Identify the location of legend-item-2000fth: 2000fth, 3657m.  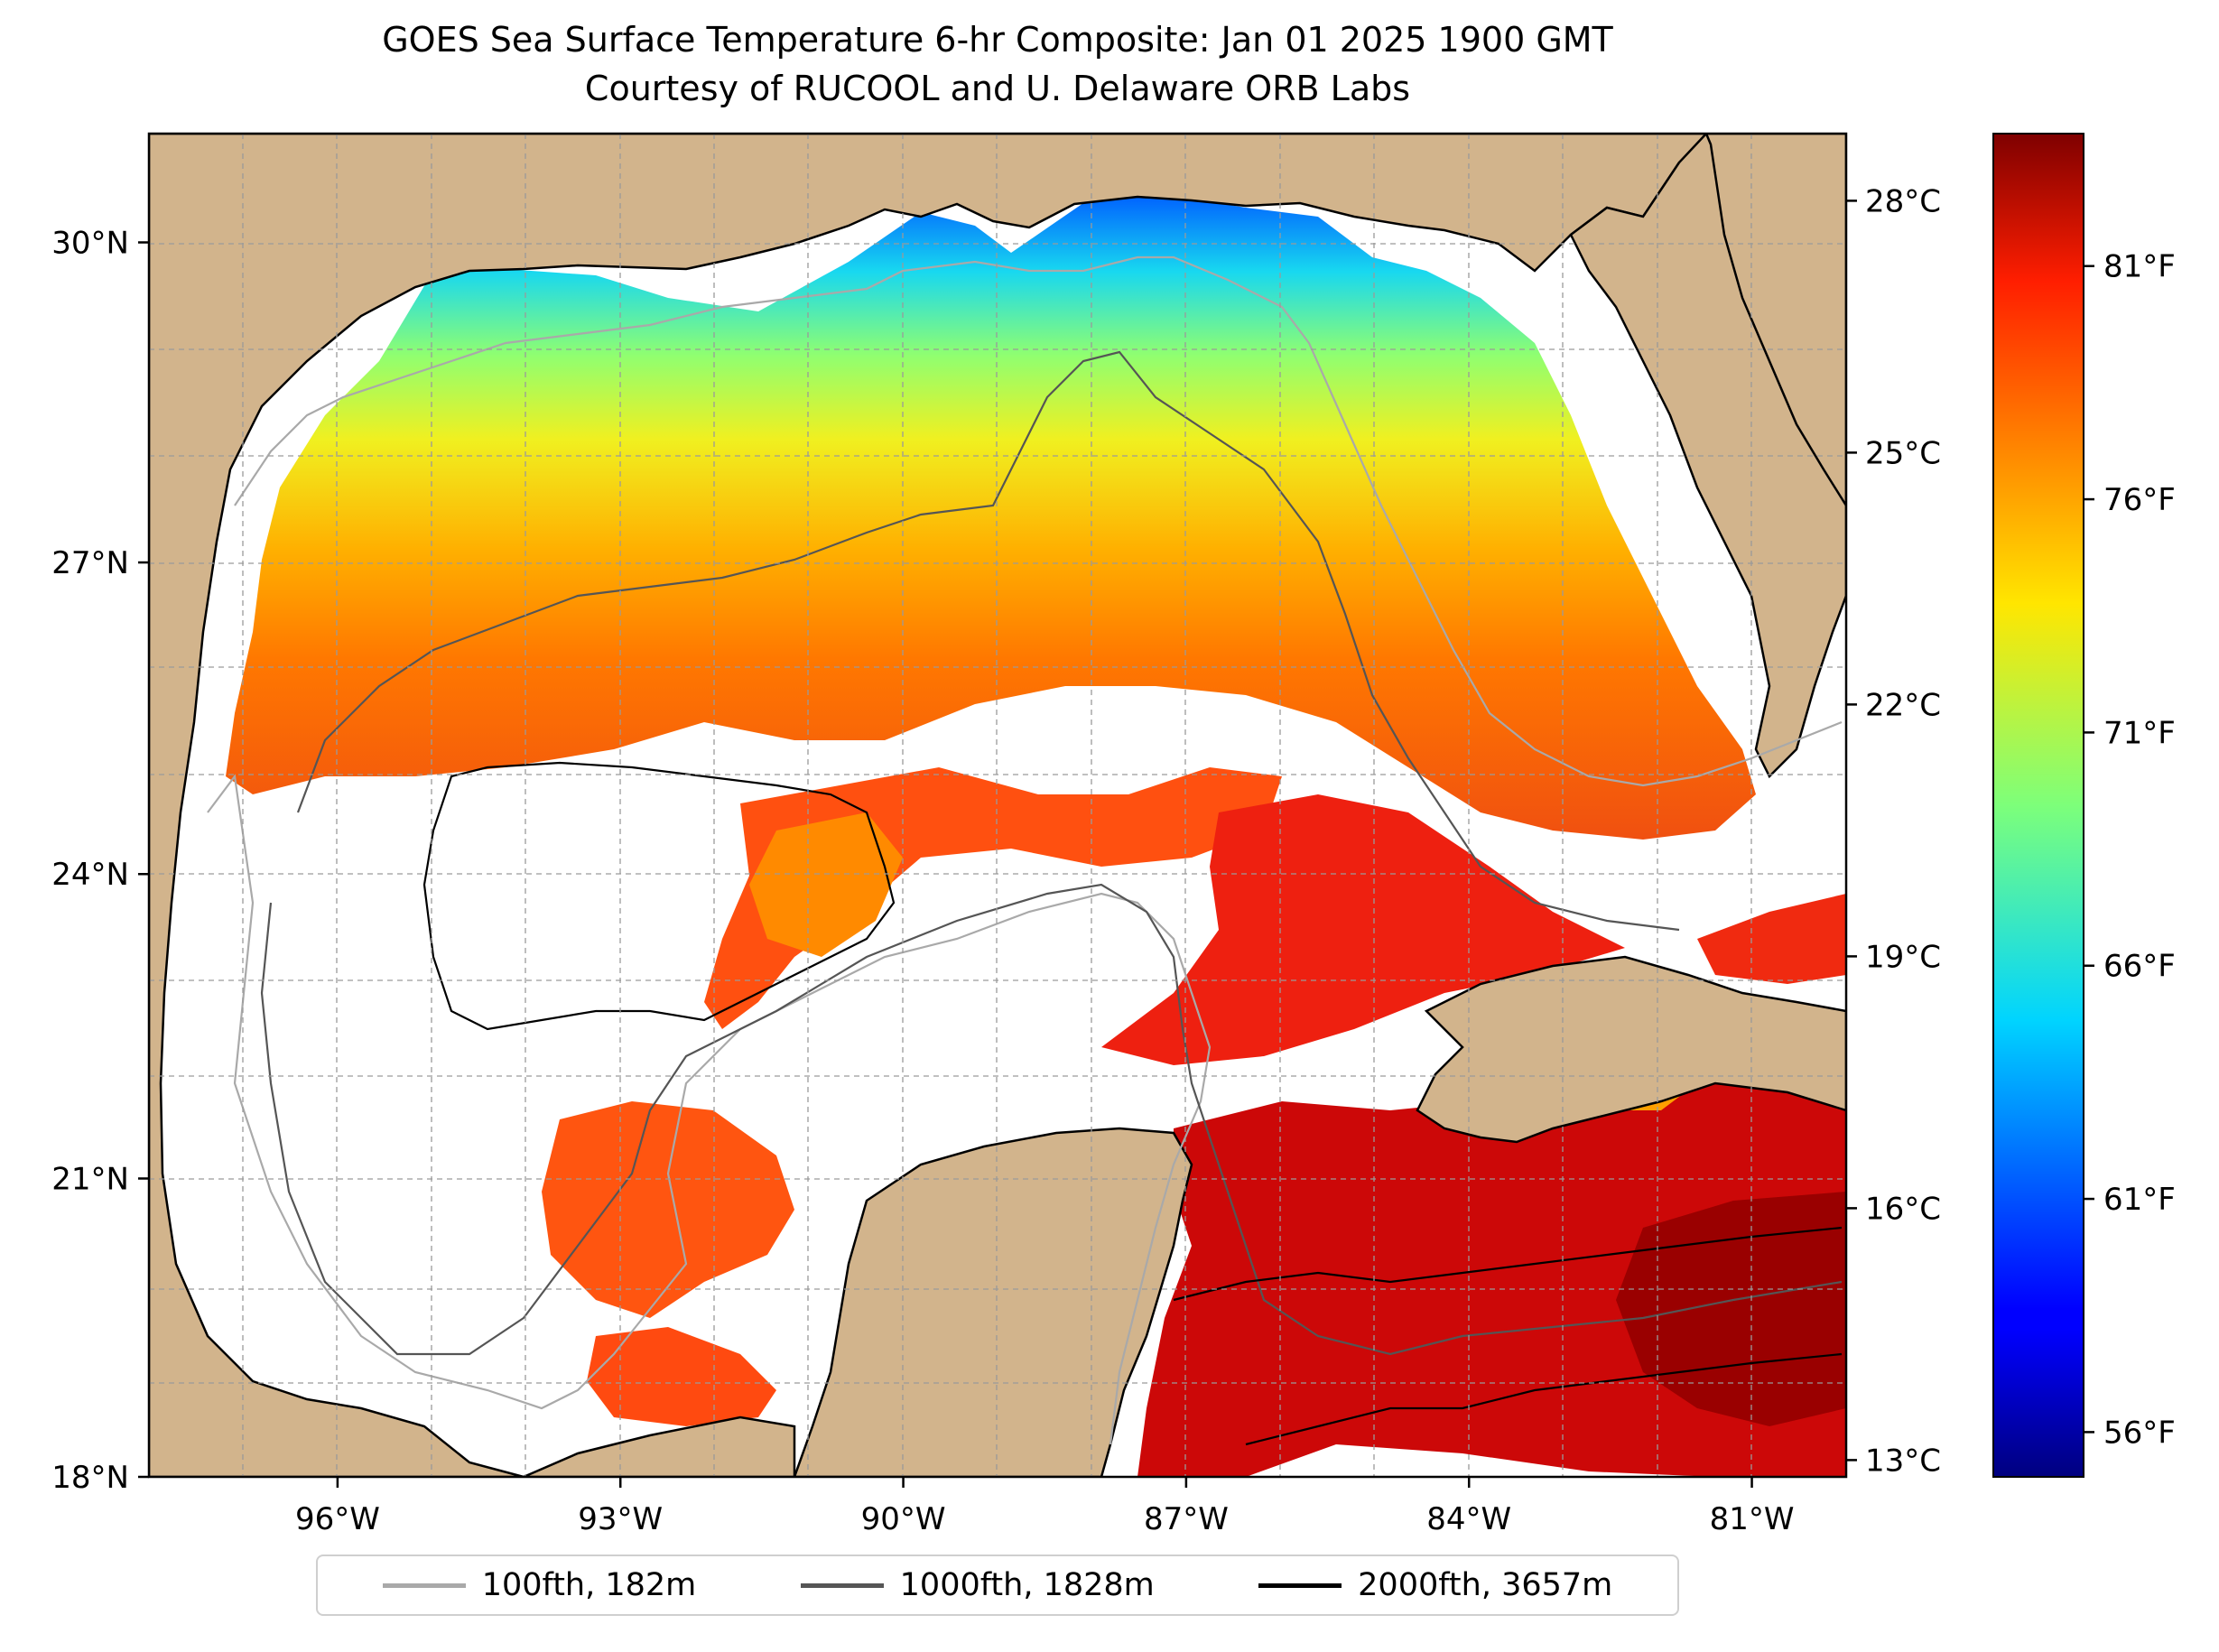
(1435, 1585).